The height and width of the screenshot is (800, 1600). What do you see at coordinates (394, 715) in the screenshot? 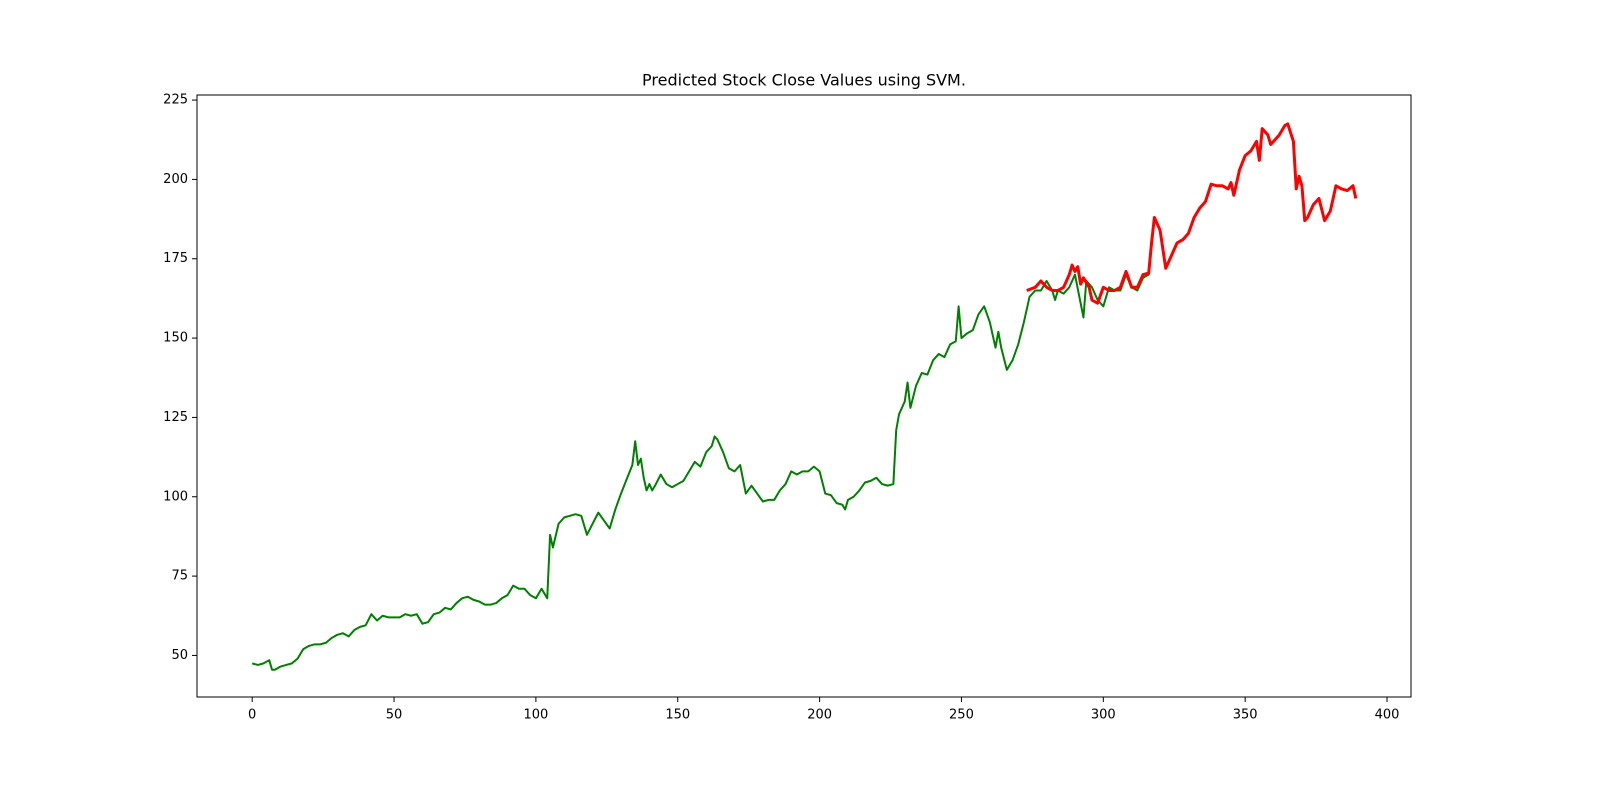
I see `x-tick-label: 50` at bounding box center [394, 715].